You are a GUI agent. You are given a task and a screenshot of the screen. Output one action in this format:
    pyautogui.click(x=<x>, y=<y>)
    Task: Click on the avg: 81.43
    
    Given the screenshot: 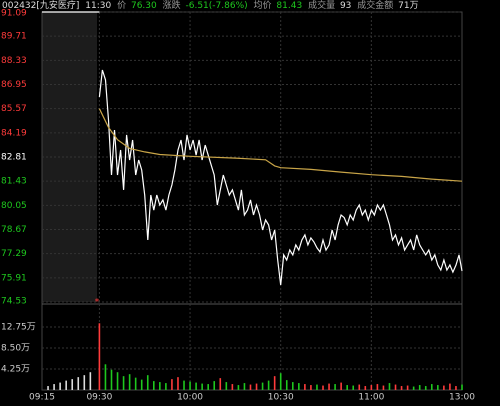 What is the action you would take?
    pyautogui.click(x=289, y=6)
    